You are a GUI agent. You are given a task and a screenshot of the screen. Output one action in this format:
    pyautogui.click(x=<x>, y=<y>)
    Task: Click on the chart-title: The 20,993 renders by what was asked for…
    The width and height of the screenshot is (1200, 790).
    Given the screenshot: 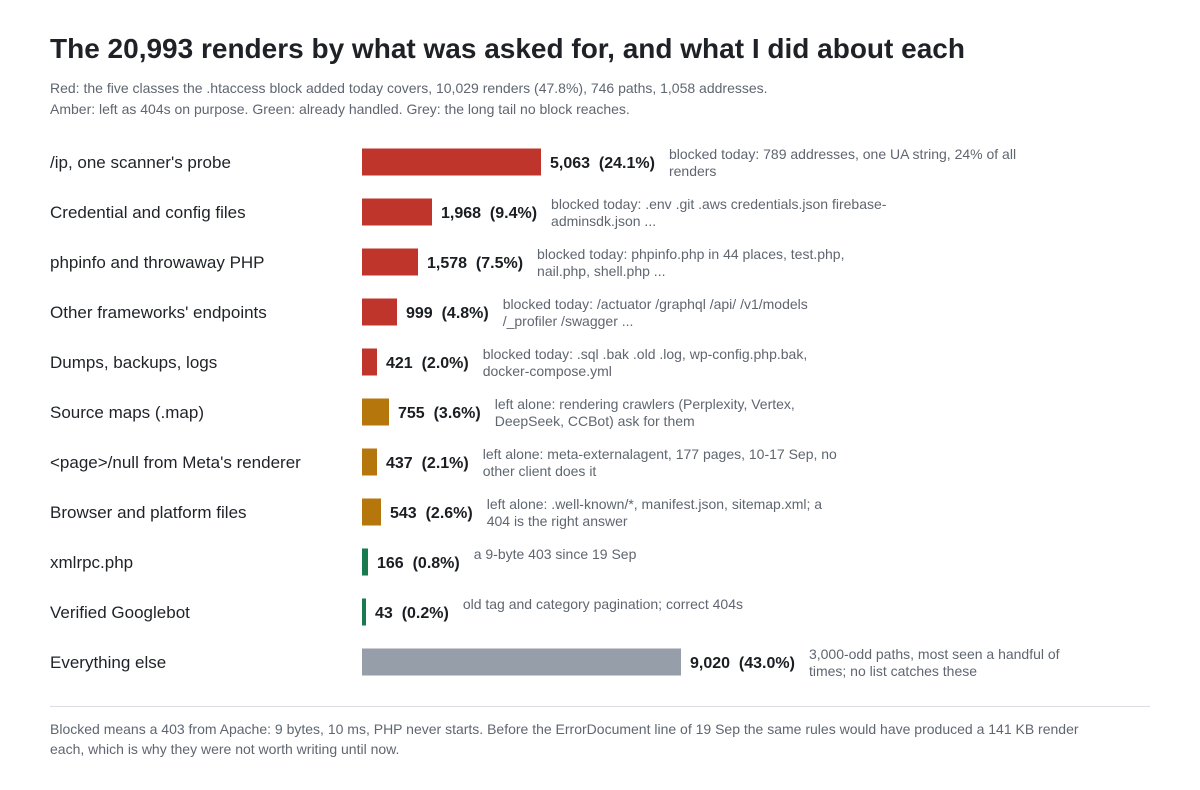 What is the action you would take?
    pyautogui.click(x=507, y=48)
    